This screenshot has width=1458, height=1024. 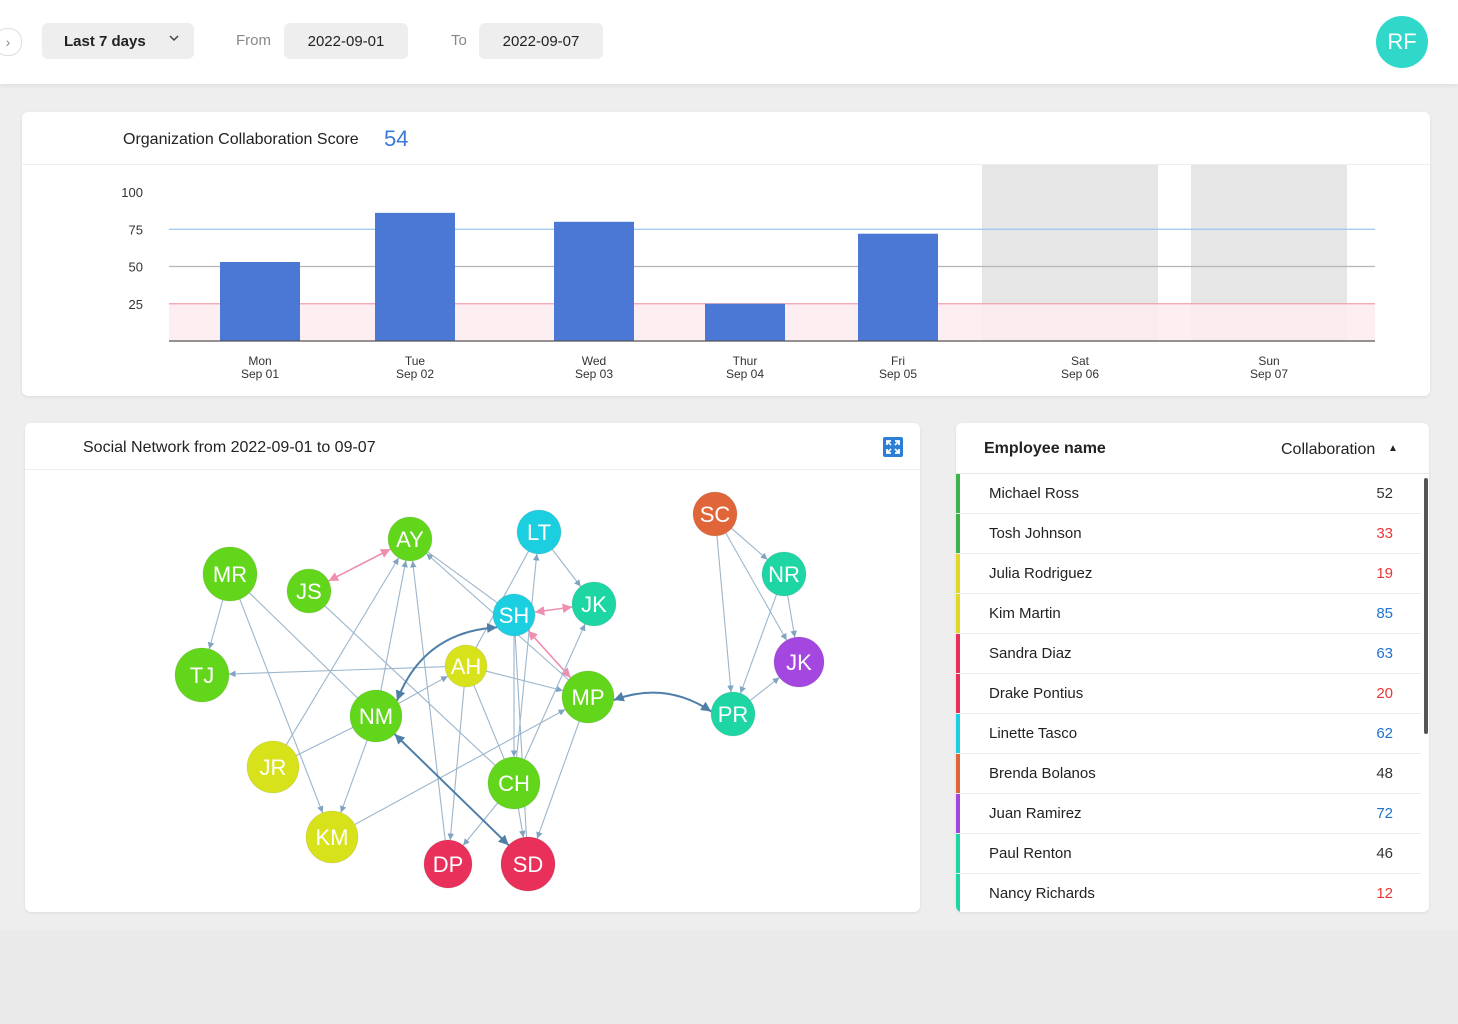 I want to click on table-row: Paul Renton 46, so click(x=1188, y=854).